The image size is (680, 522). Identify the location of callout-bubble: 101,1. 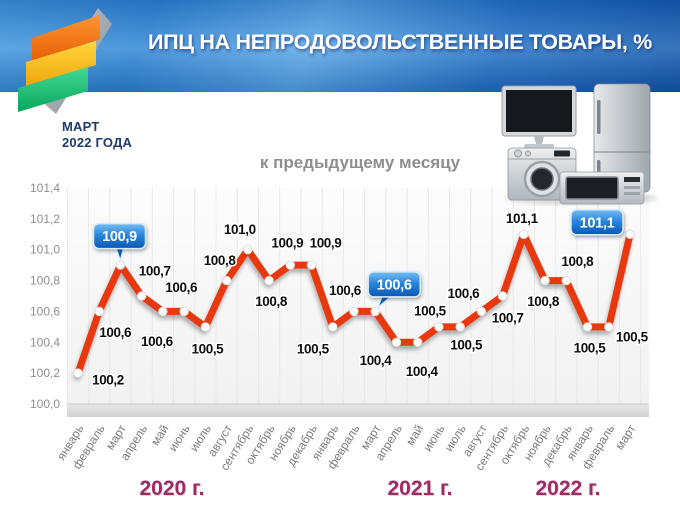
(598, 222).